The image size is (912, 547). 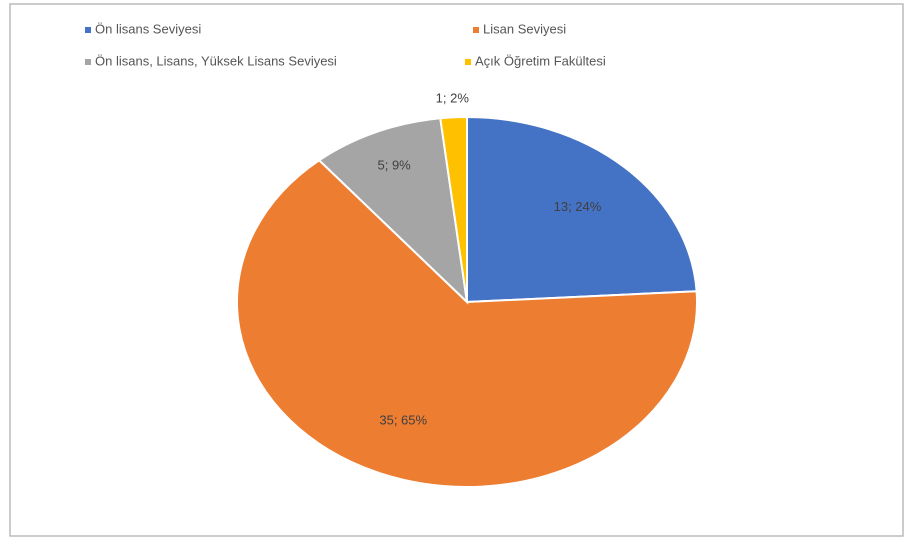 I want to click on data-label: 13; 24%, so click(x=578, y=206).